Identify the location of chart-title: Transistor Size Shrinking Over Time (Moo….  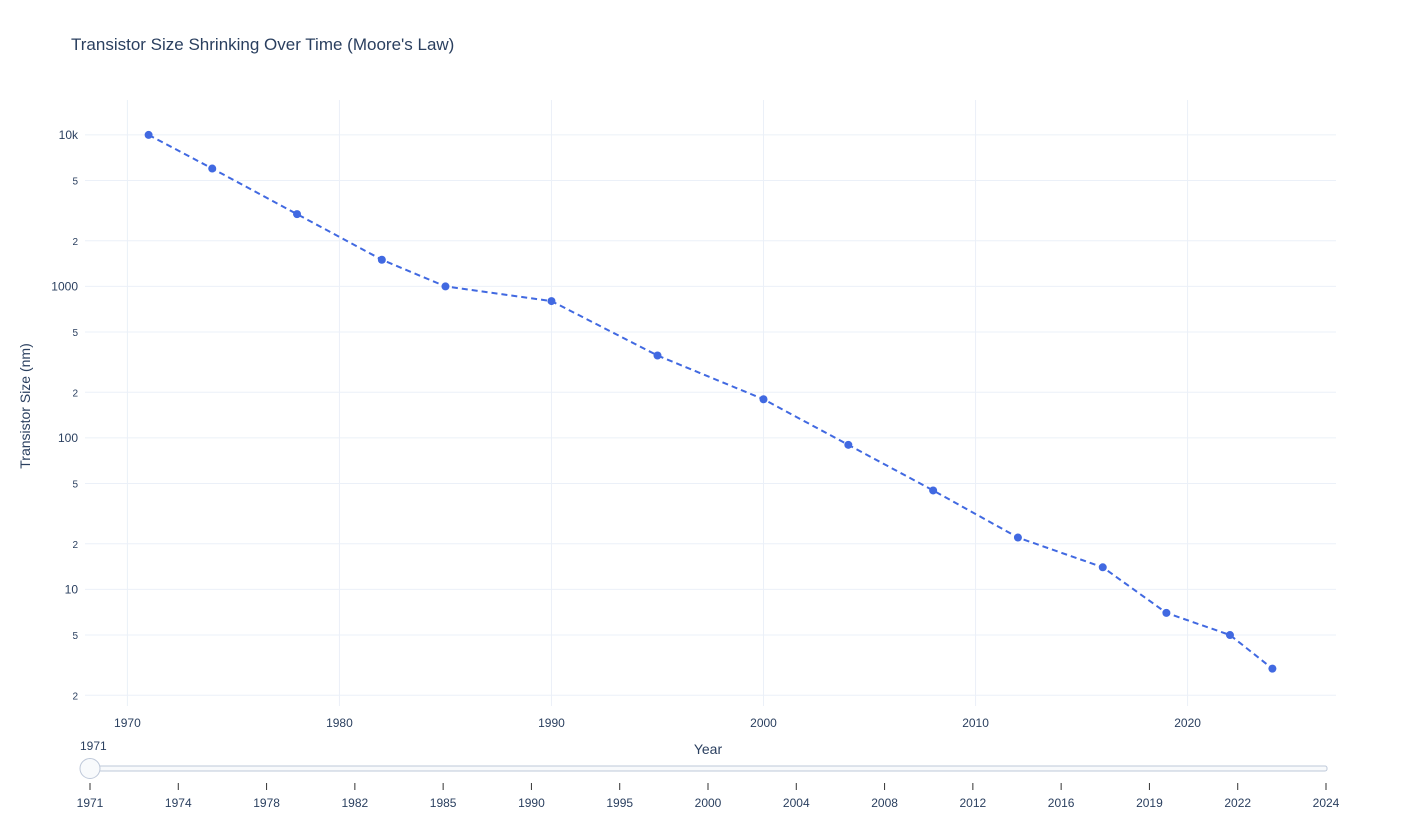
(262, 44).